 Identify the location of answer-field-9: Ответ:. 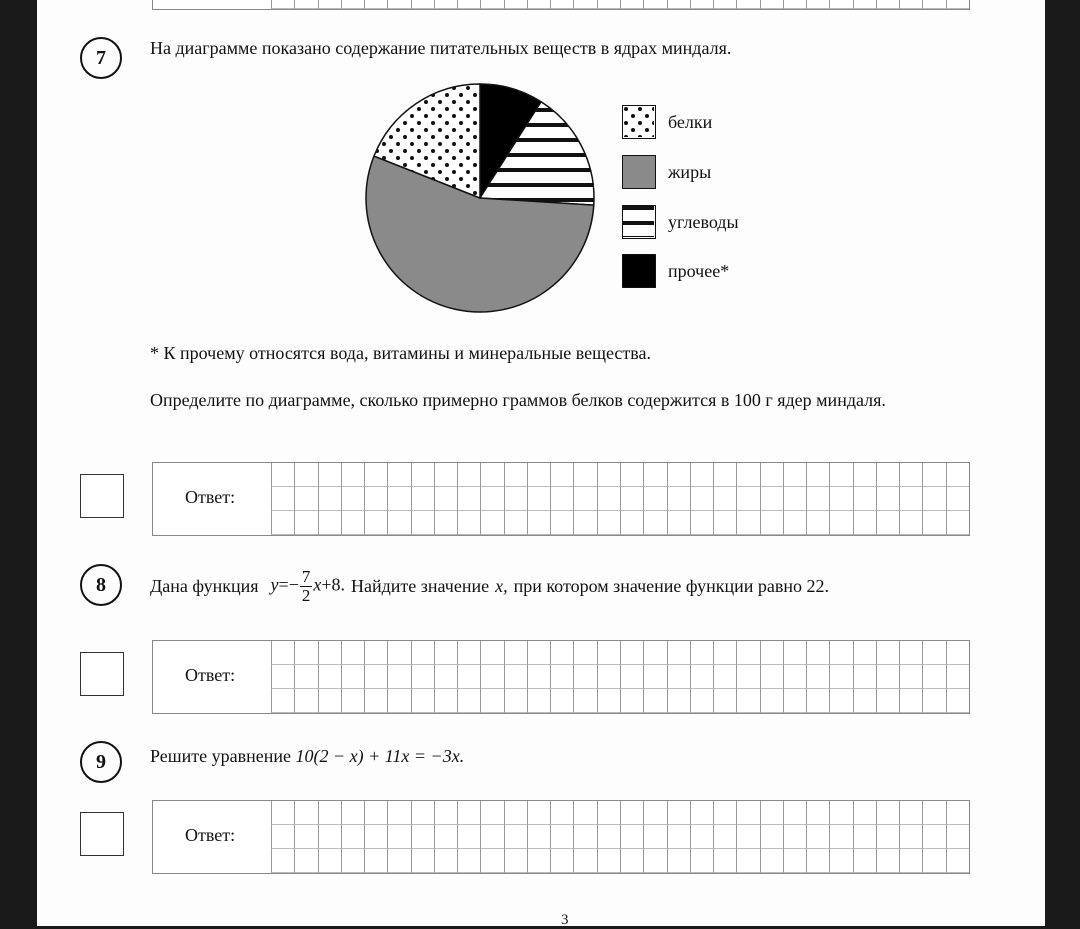
(561, 837).